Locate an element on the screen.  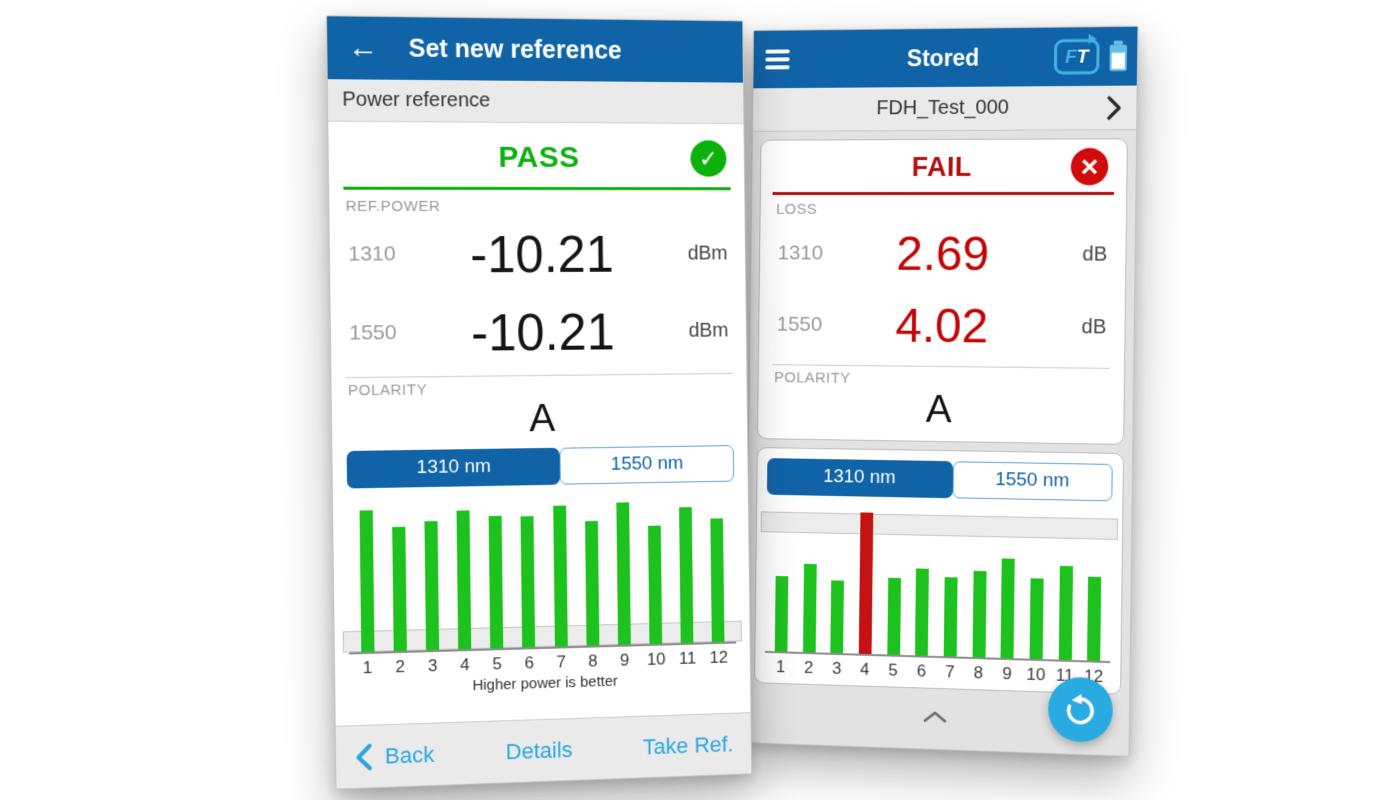
back-button-label: Back is located at coordinates (409, 755).